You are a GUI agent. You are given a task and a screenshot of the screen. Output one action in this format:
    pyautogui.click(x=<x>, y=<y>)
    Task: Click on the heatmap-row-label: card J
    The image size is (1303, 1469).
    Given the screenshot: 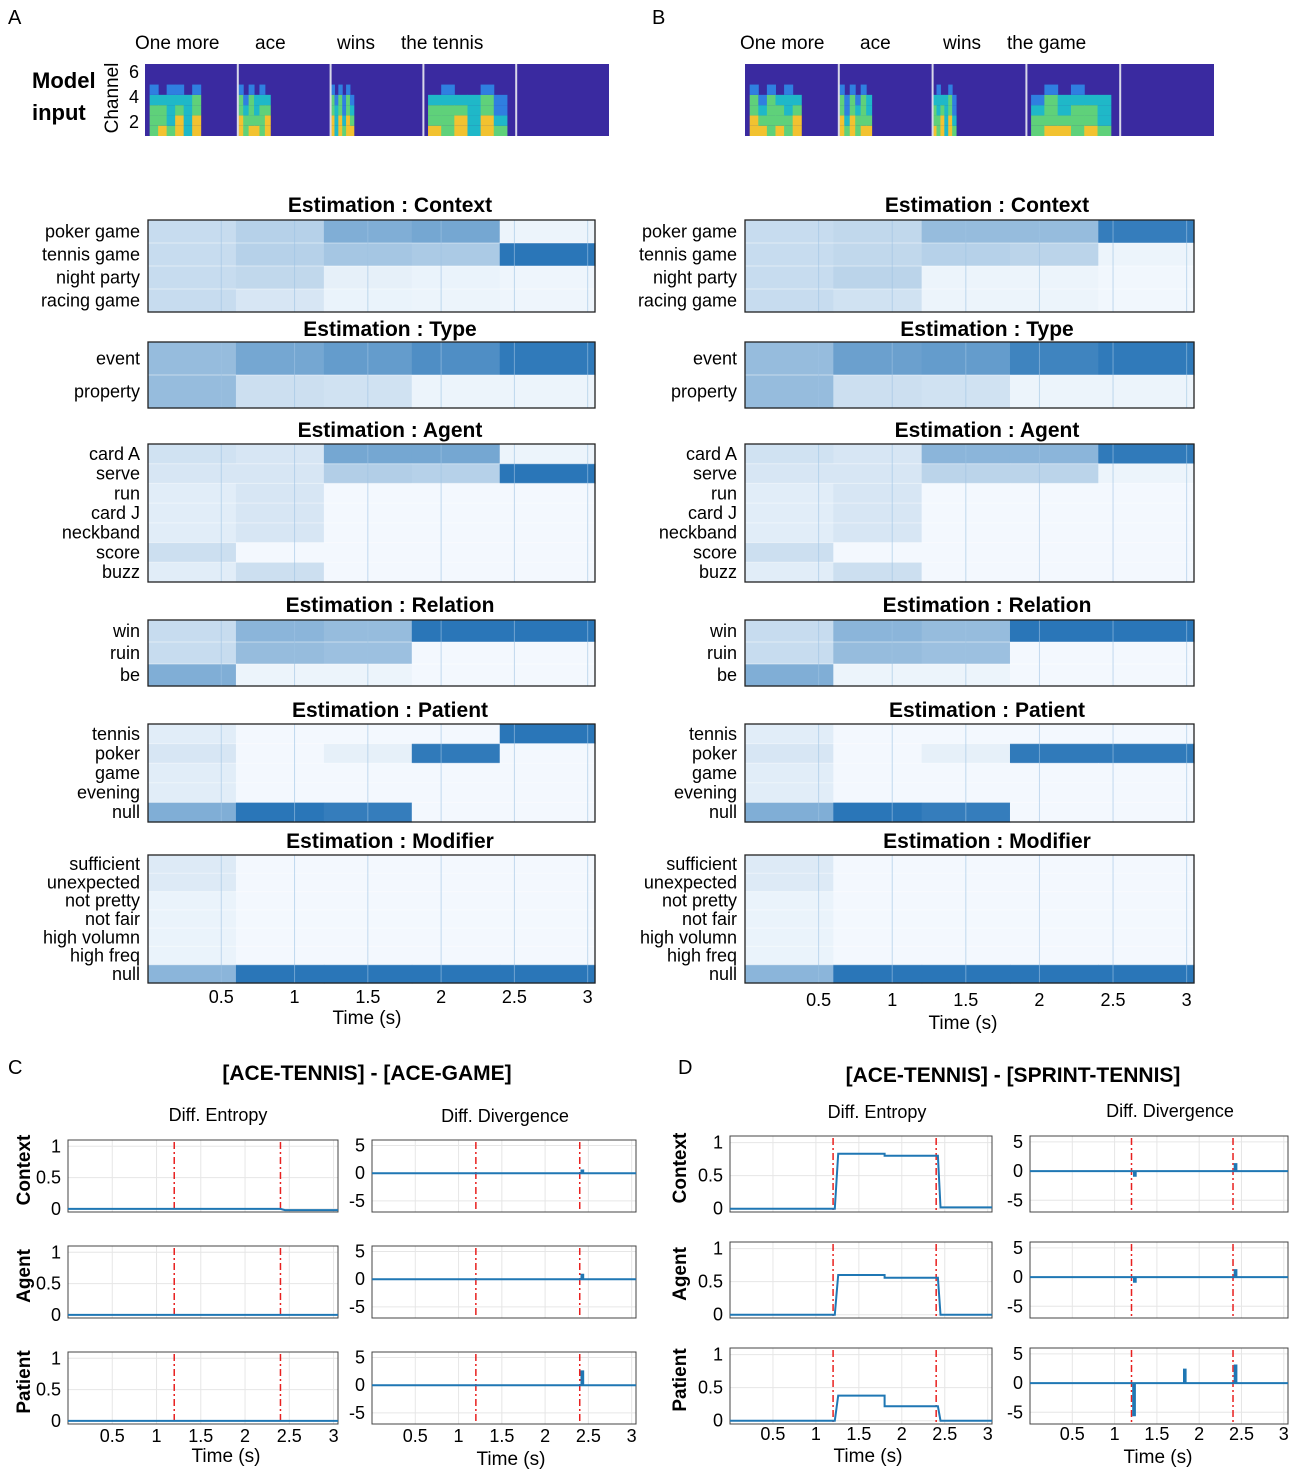 What is the action you would take?
    pyautogui.click(x=712, y=513)
    